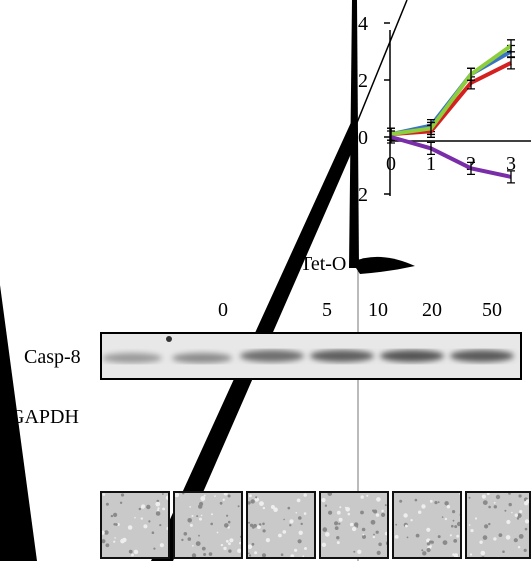 The height and width of the screenshot is (561, 531). Describe the element at coordinates (223, 310) in the screenshot. I see `concentration-label: 0` at that location.